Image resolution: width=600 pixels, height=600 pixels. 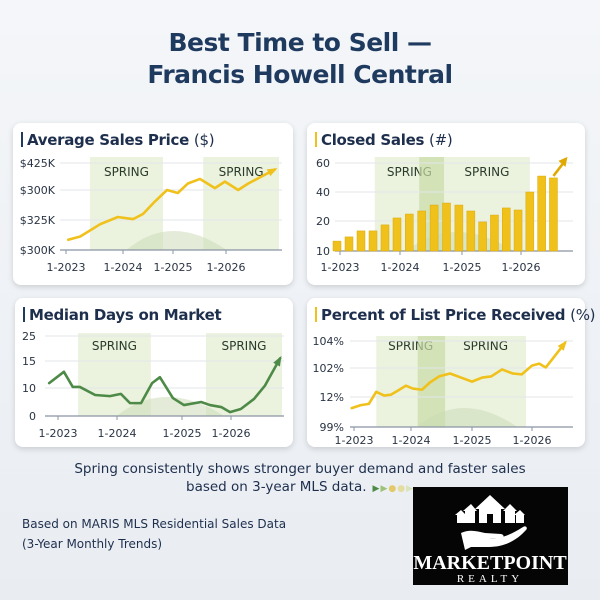 What do you see at coordinates (490, 579) in the screenshot?
I see `logo-subtext: REALTY` at bounding box center [490, 579].